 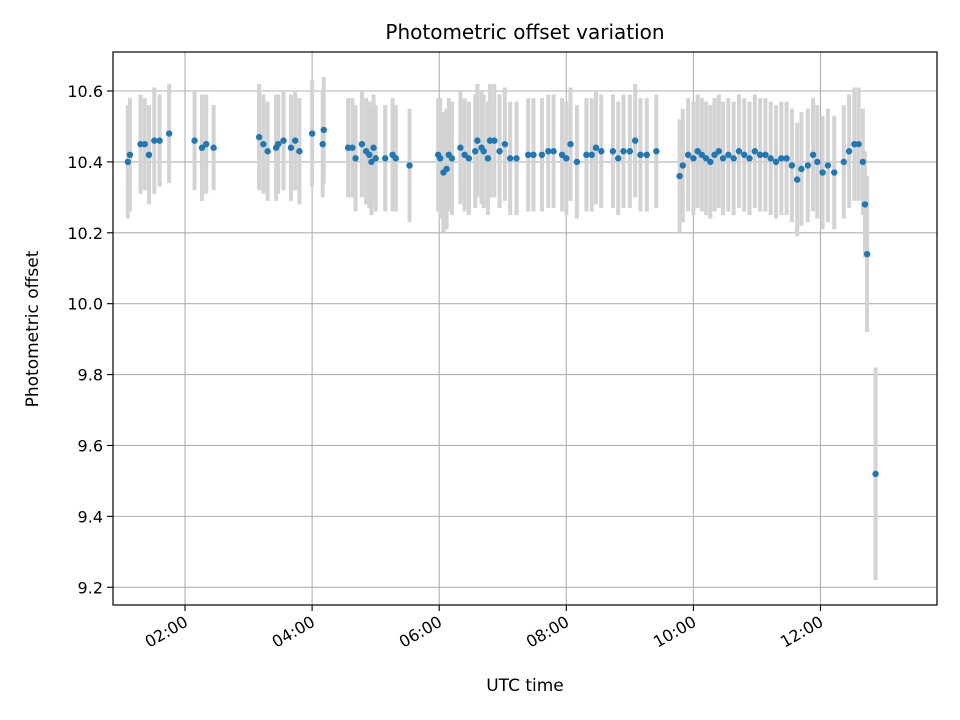 What do you see at coordinates (85, 304) in the screenshot?
I see `y-tick-label: 10.0` at bounding box center [85, 304].